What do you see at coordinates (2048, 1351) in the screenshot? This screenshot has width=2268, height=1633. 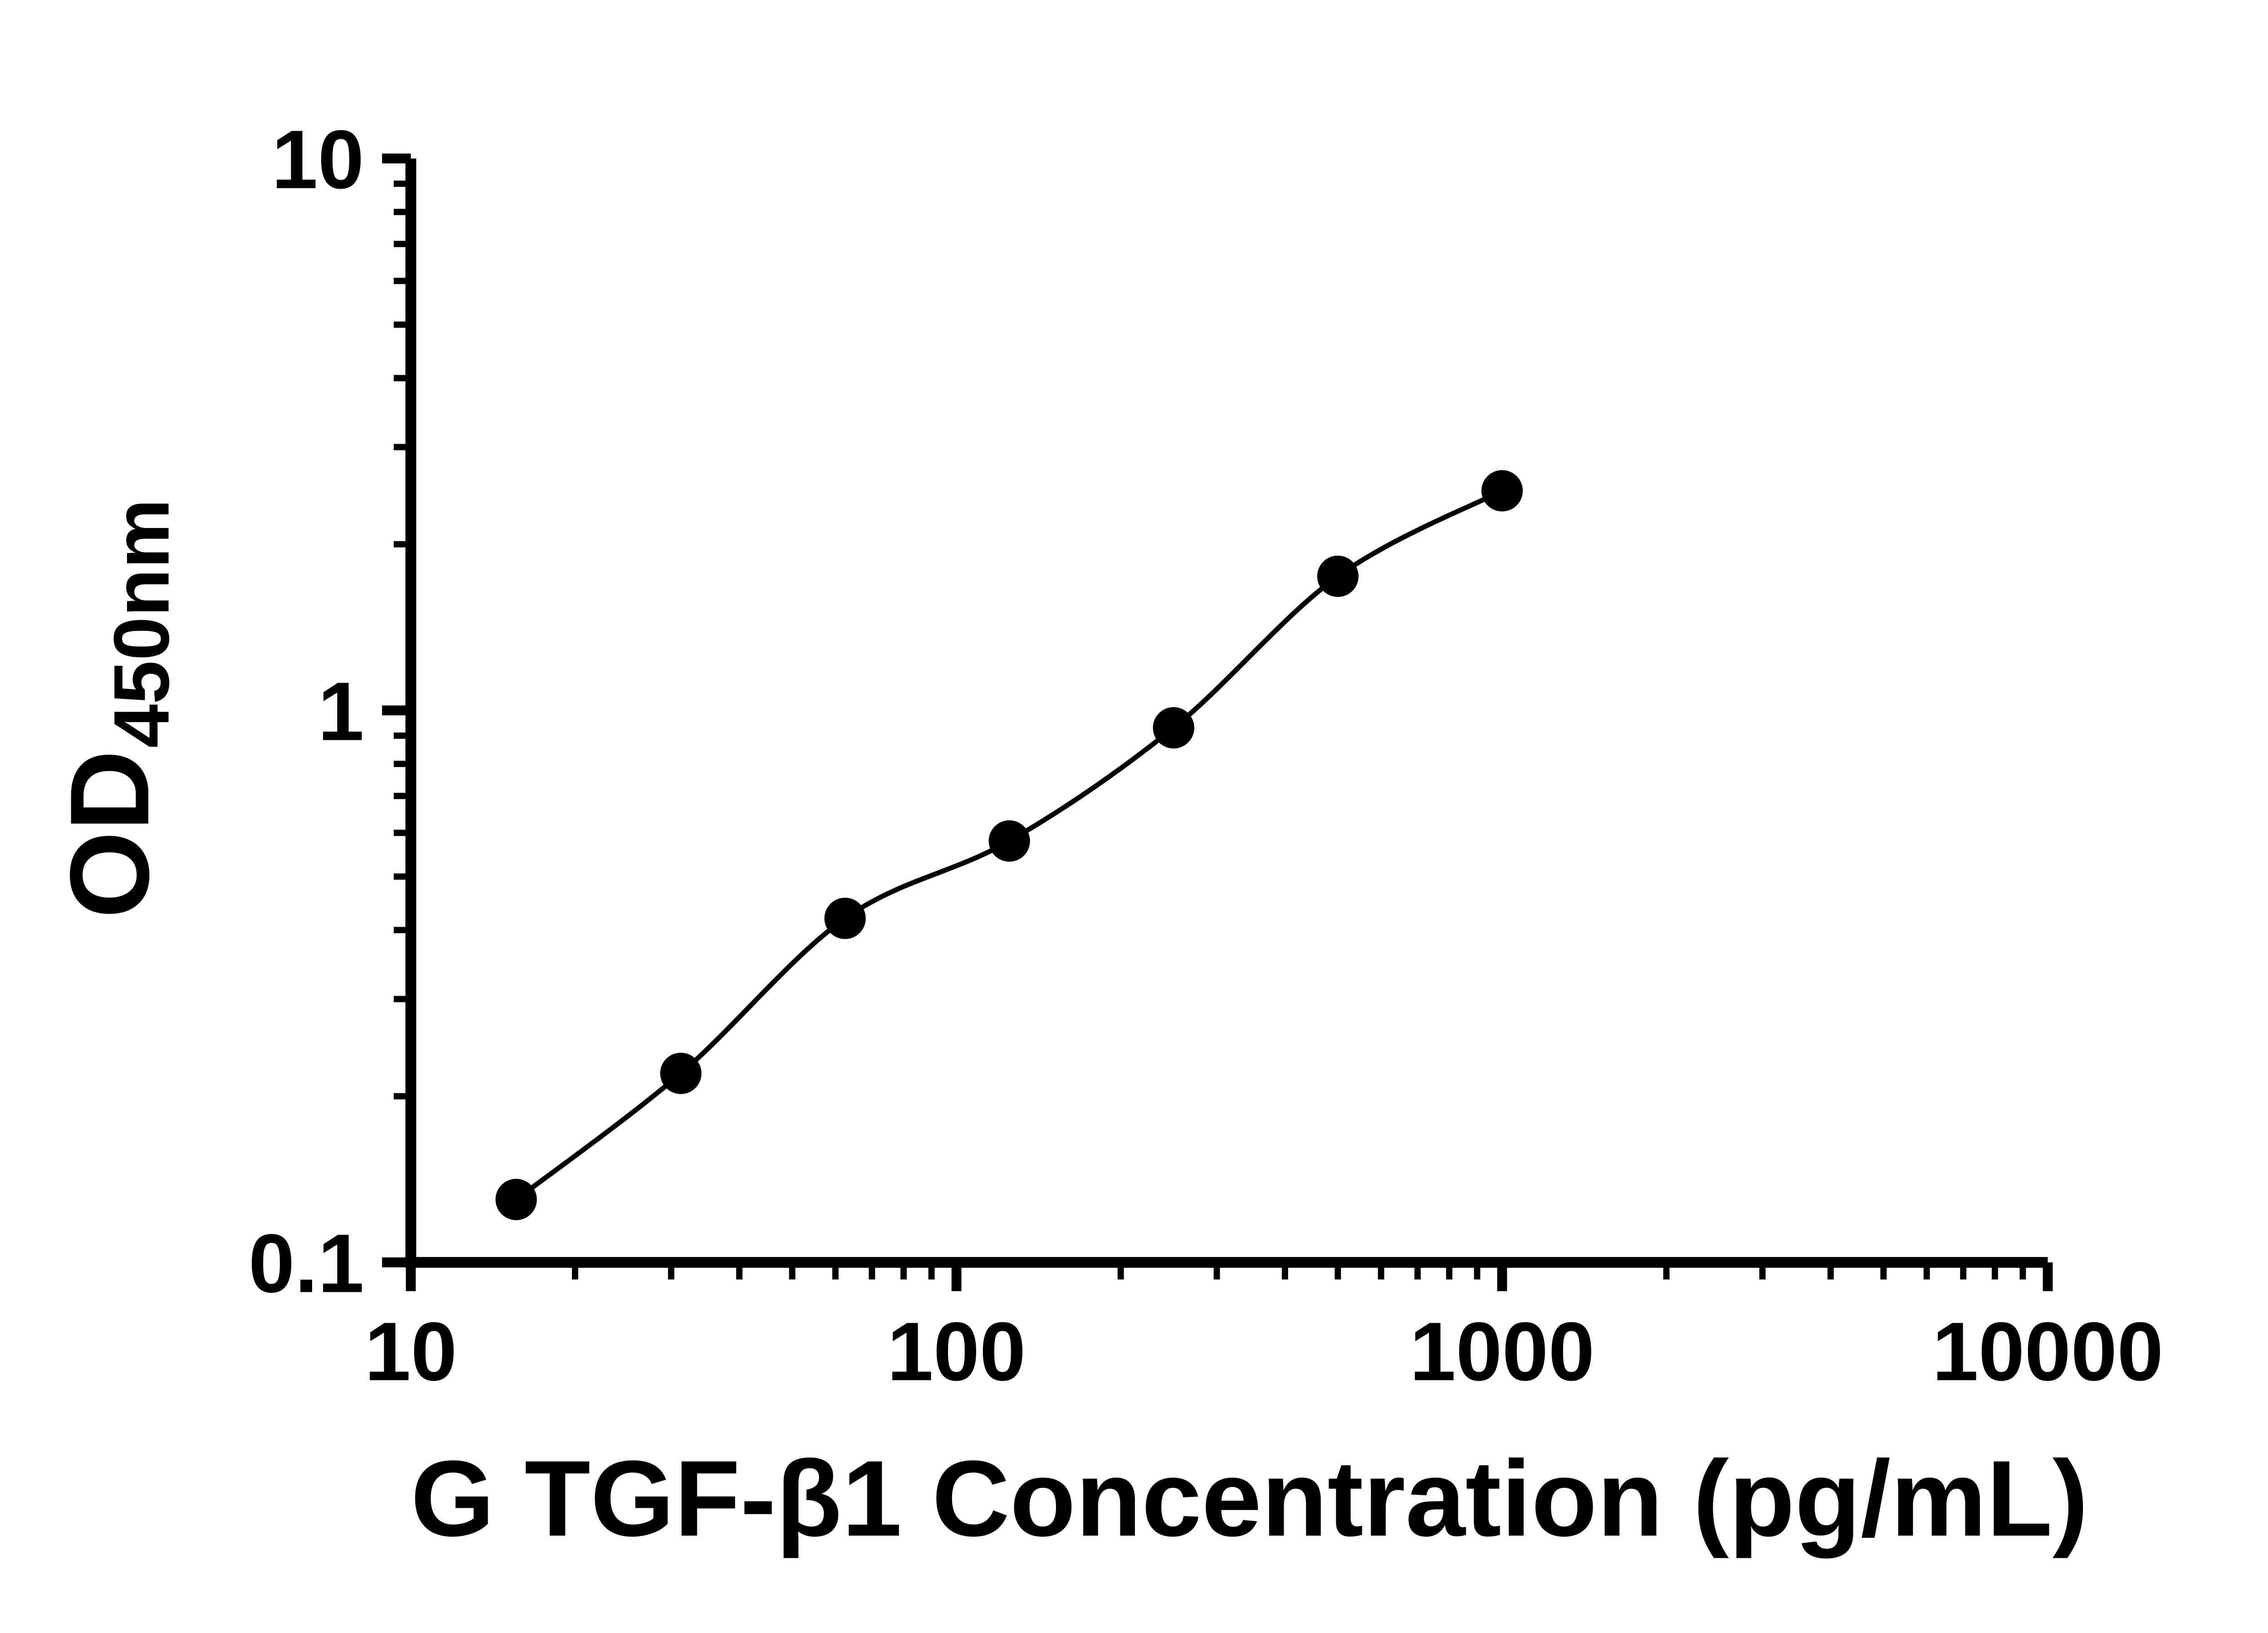 I see `x-tick-label: 10000` at bounding box center [2048, 1351].